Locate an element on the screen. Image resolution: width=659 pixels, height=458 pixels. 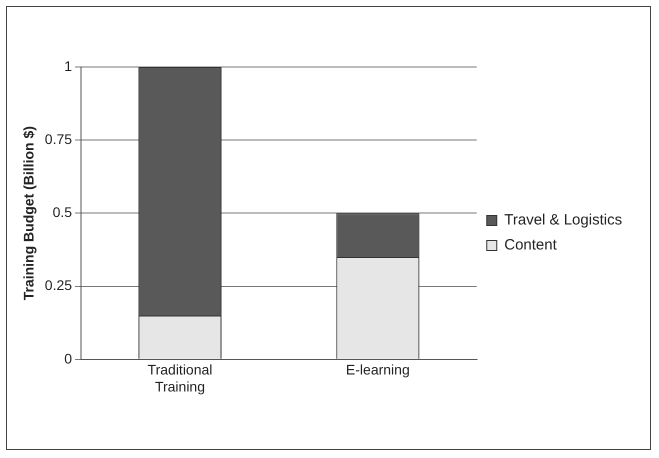
y-tick-label: 0.25 is located at coordinates (58, 285).